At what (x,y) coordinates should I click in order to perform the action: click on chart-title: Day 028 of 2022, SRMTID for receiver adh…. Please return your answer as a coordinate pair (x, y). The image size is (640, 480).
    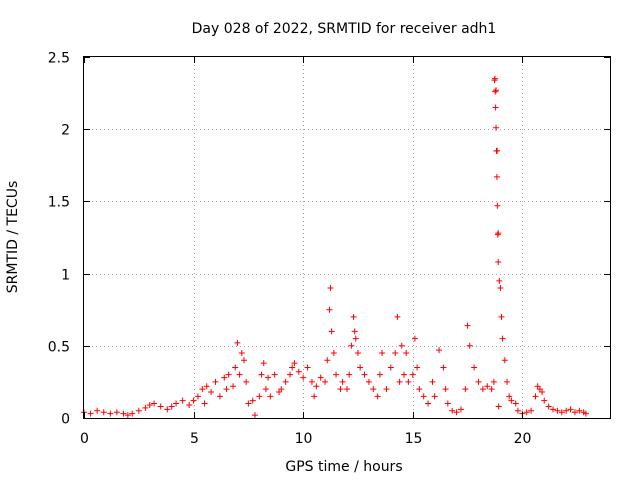
    Looking at the image, I should click on (344, 29).